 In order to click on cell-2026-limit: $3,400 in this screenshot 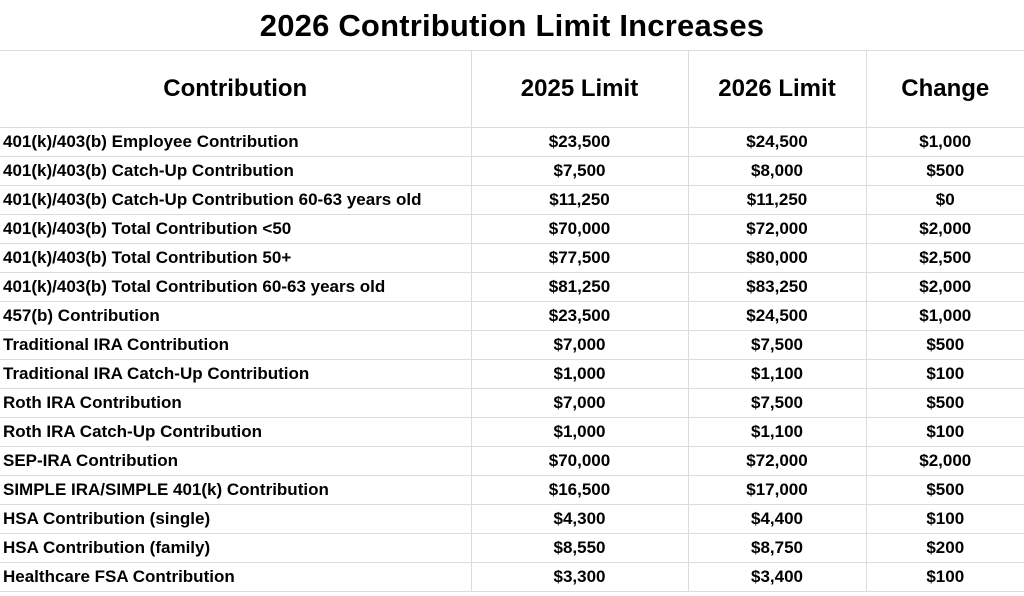, I will do `click(777, 577)`.